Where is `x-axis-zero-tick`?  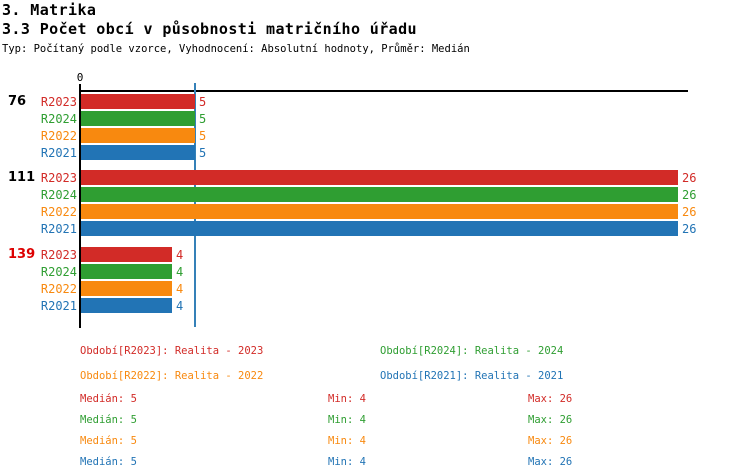
x-axis-zero-tick is located at coordinates (80, 87).